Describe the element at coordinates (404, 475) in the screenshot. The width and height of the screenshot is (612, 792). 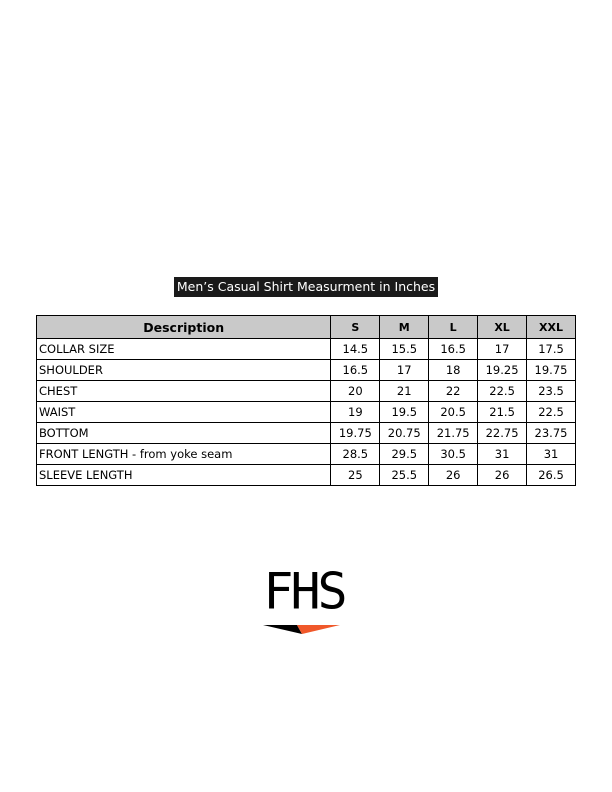
I see `cell: 25.5` at that location.